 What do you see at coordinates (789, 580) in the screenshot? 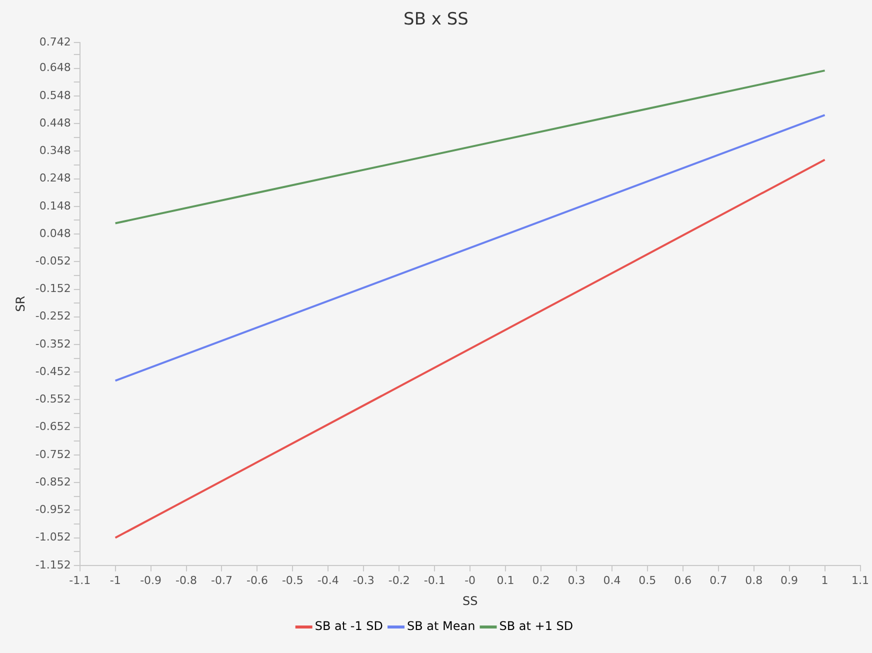
I see `x-tick-label: 0.9` at bounding box center [789, 580].